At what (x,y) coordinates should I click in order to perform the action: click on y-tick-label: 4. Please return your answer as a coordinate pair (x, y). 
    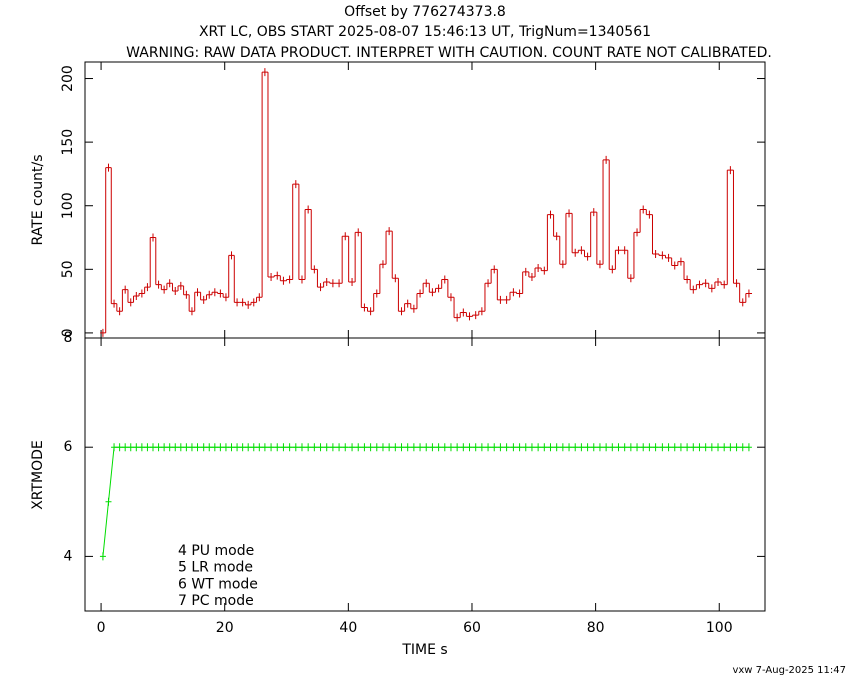
    Looking at the image, I should click on (68, 556).